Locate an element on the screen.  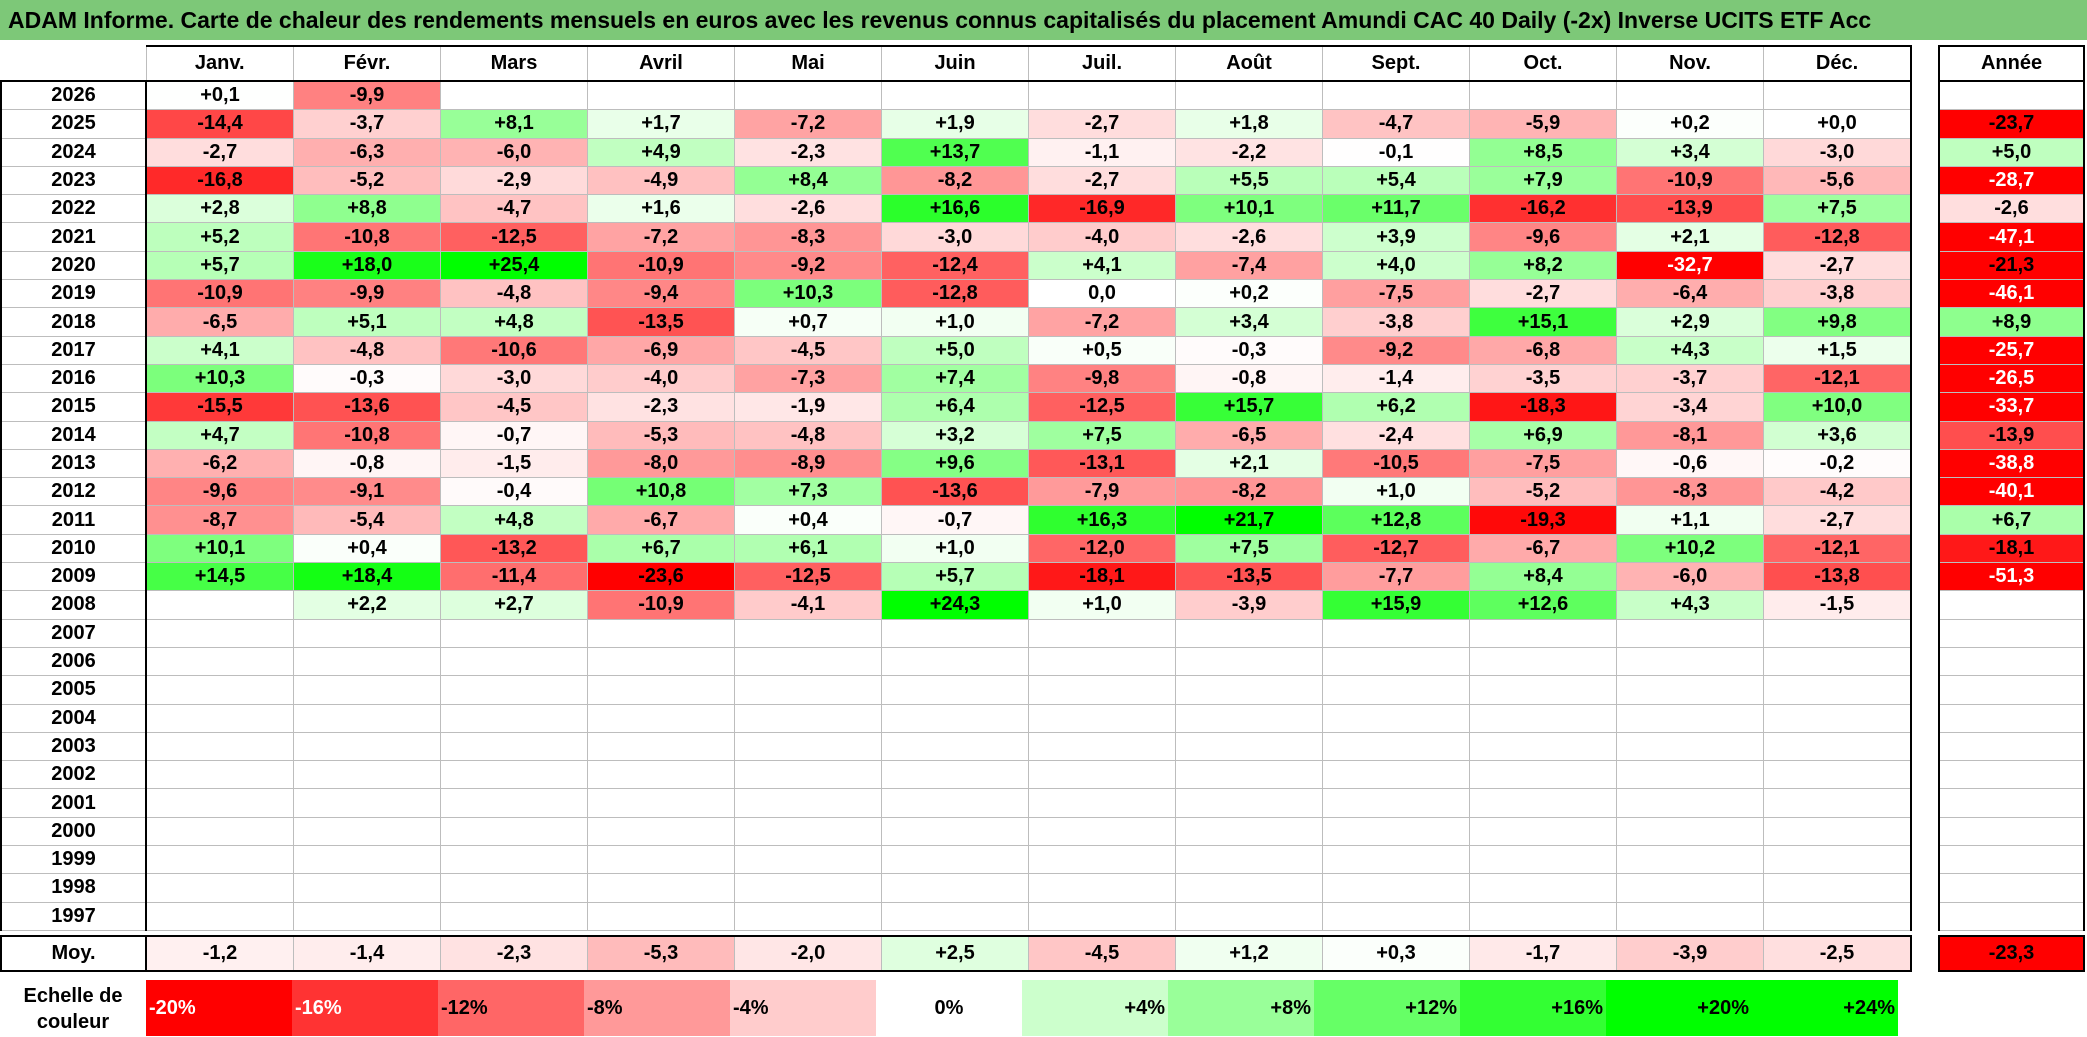
heatmap-cell: -8,3 is located at coordinates (1690, 492).